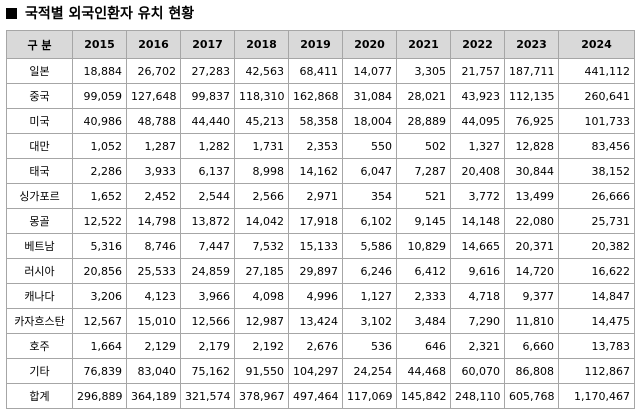  What do you see at coordinates (423, 44) in the screenshot?
I see `header-cell: 2021` at bounding box center [423, 44].